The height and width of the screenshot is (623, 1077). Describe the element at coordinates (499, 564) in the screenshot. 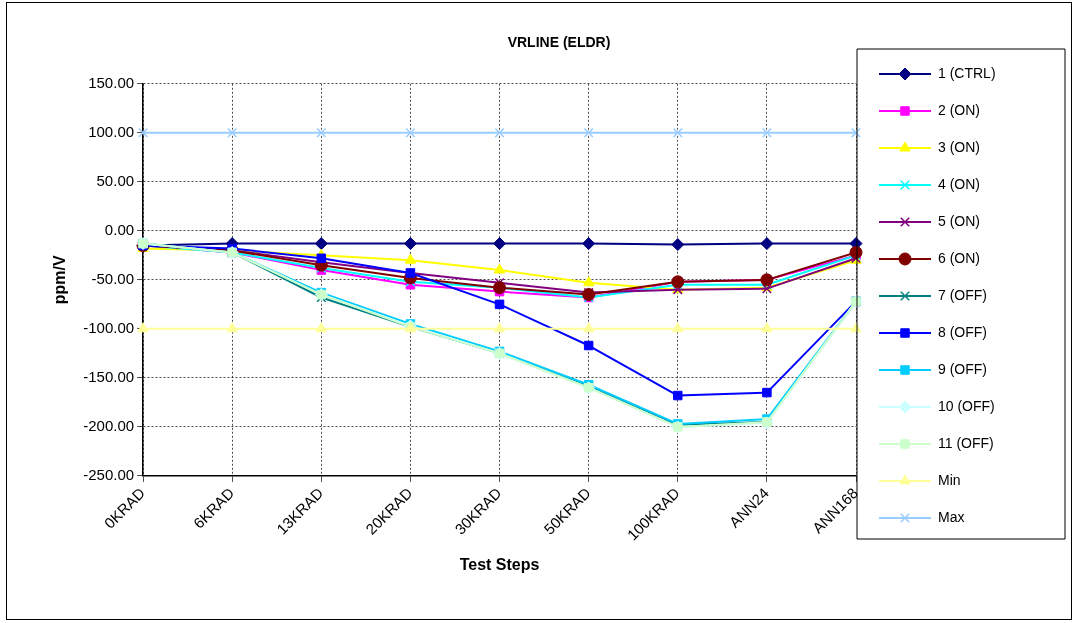

I see `x-axis-title: Test Steps` at that location.